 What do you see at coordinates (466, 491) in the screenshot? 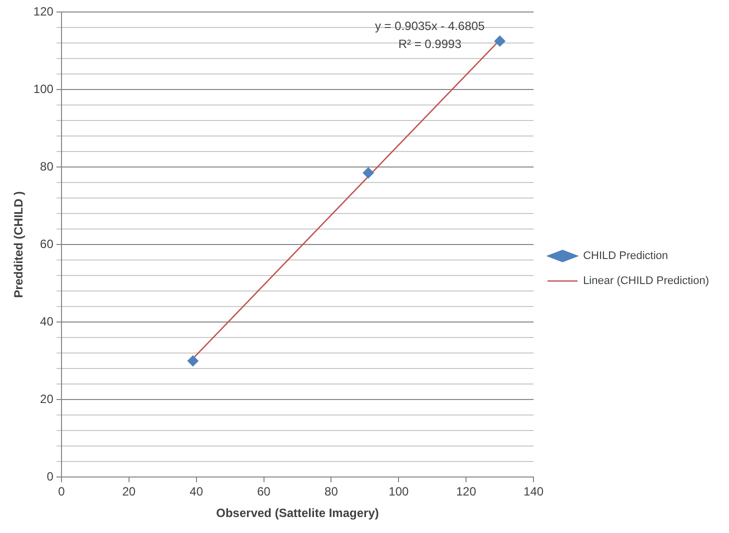
I see `x-tick-label: 120` at bounding box center [466, 491].